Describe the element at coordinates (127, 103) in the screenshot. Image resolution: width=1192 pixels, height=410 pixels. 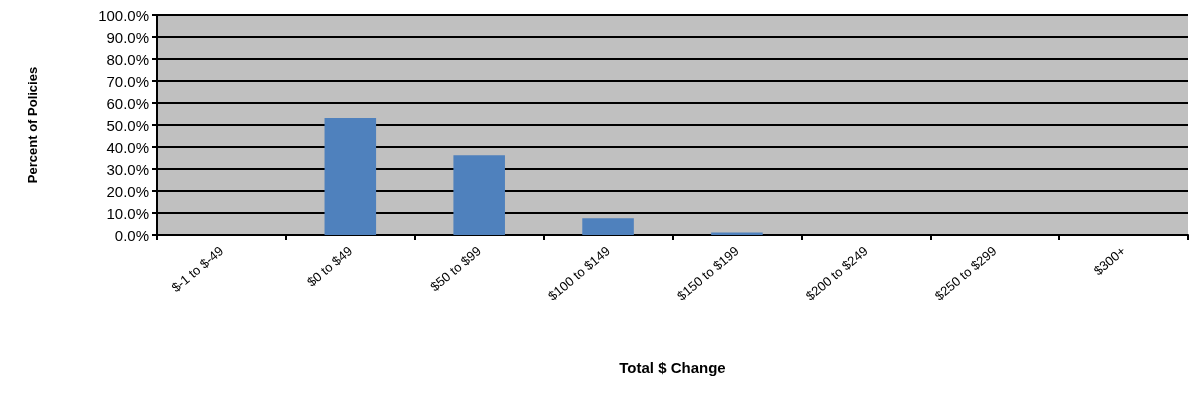
I see `y-tick-label: 60.0%` at that location.